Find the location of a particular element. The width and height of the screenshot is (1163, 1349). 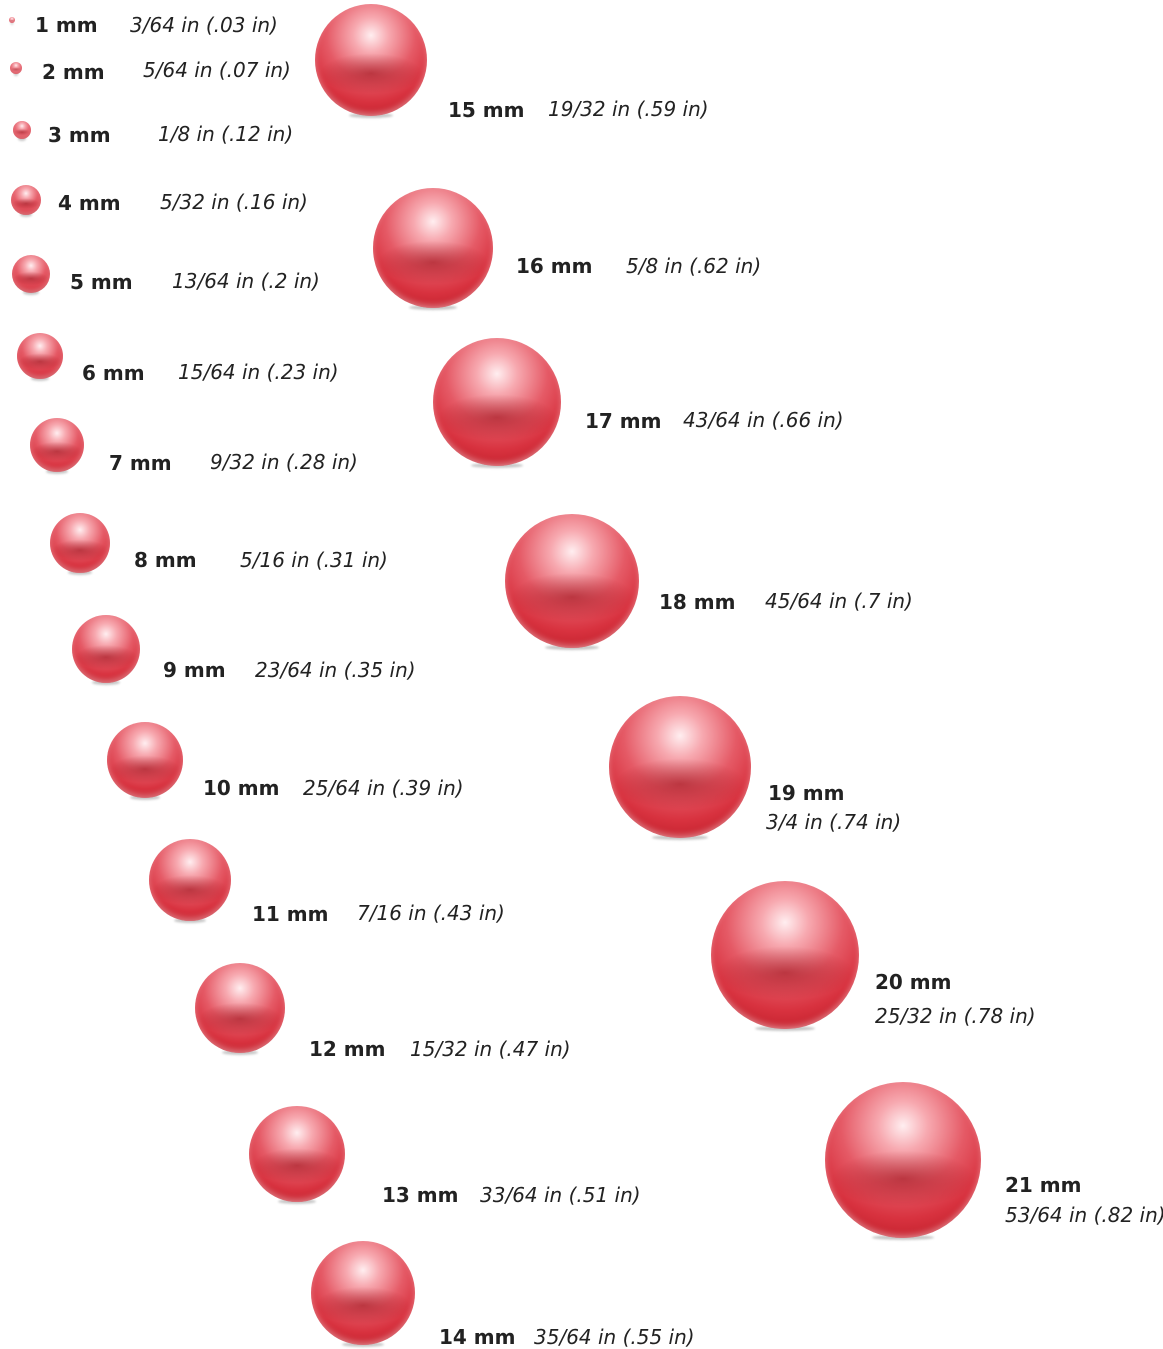

bead-inch-label: 35/64 in (.55 in) is located at coordinates (614, 1337).